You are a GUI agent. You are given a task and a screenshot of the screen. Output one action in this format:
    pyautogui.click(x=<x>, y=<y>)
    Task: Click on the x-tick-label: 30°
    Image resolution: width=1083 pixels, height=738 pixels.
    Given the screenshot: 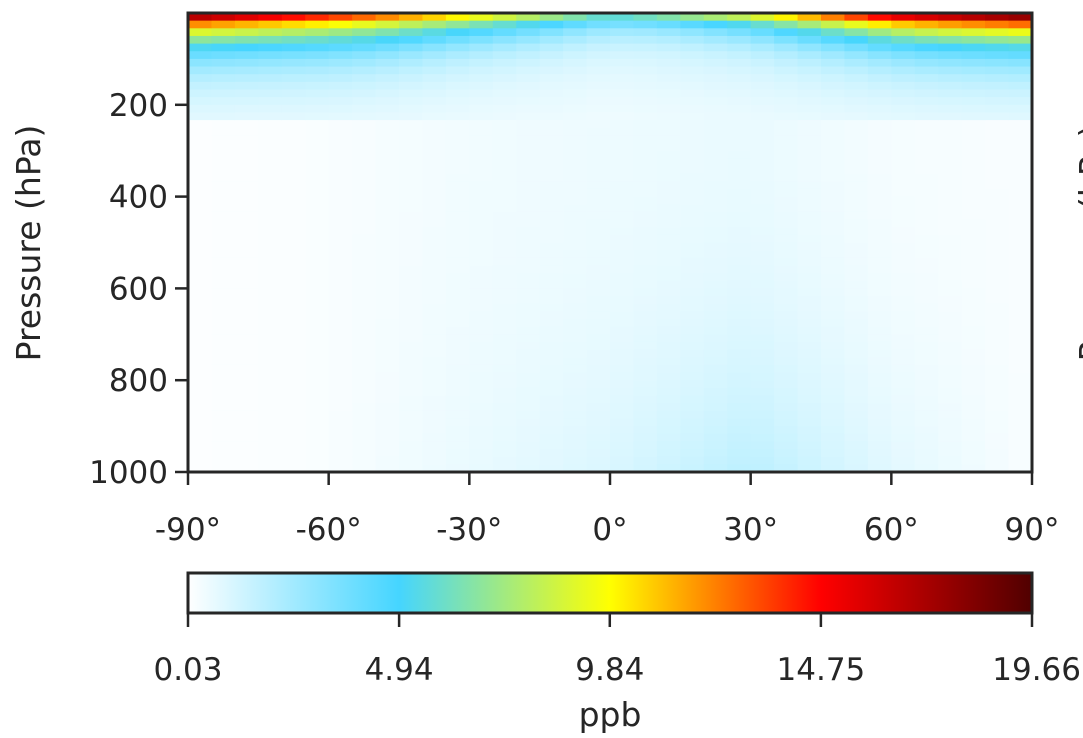 What is the action you would take?
    pyautogui.click(x=750, y=530)
    